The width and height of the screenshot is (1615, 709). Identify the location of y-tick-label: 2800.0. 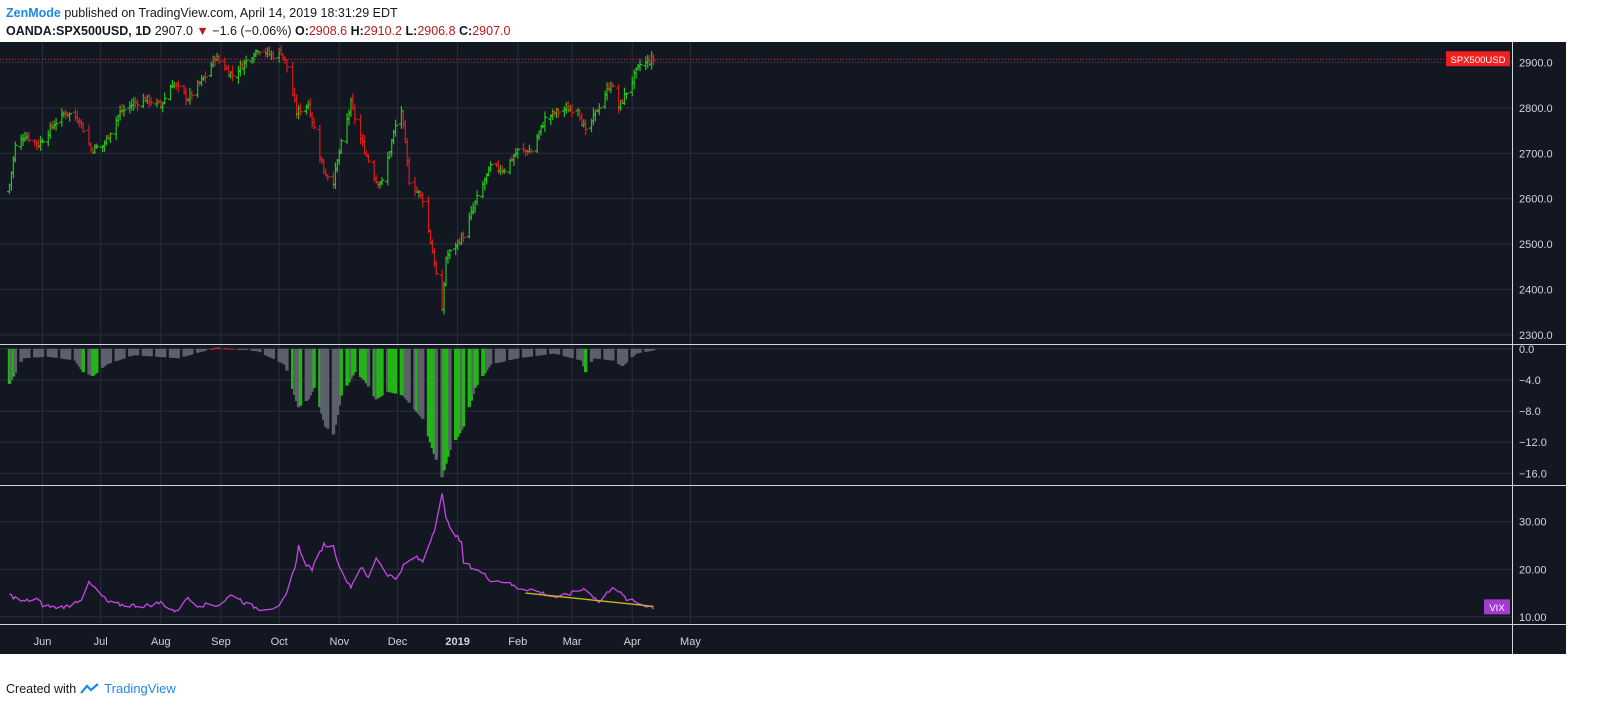
(1536, 109).